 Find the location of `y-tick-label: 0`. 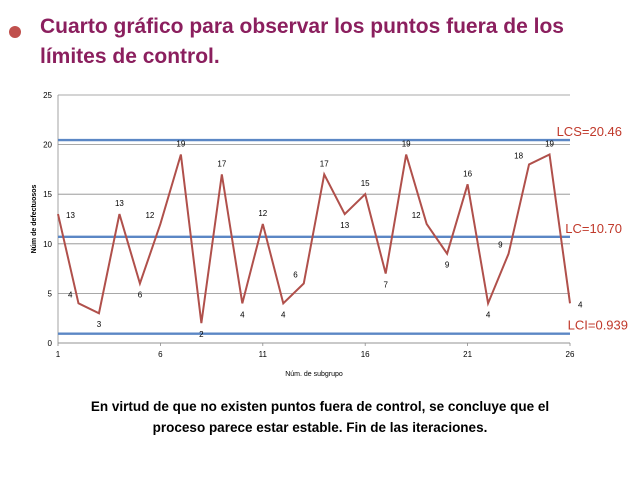

y-tick-label: 0 is located at coordinates (50, 343).